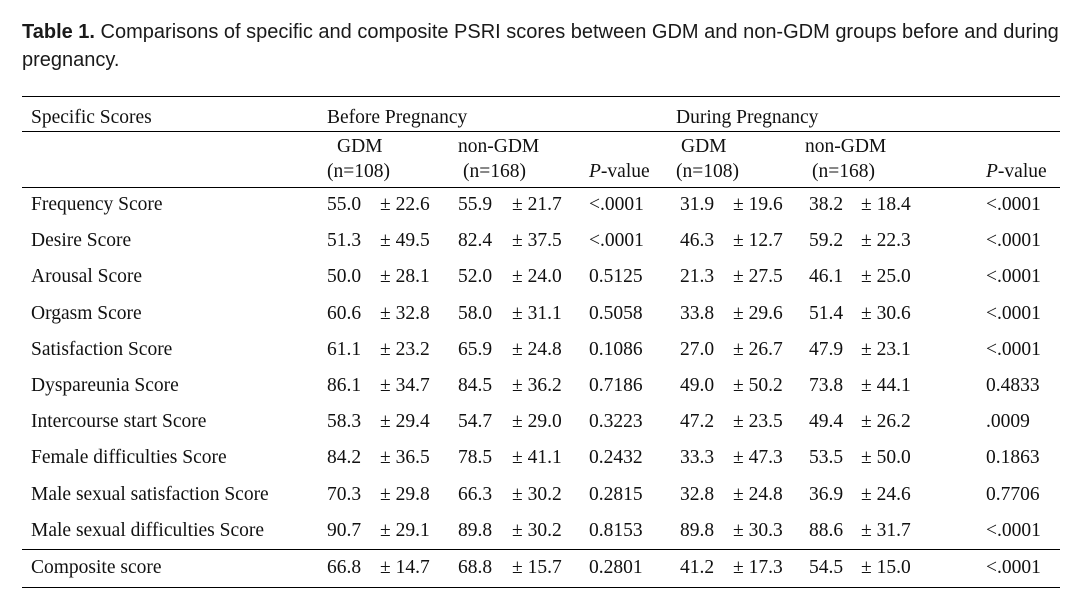  What do you see at coordinates (826, 458) in the screenshot?
I see `during-non-gdm-mean: 53.5` at bounding box center [826, 458].